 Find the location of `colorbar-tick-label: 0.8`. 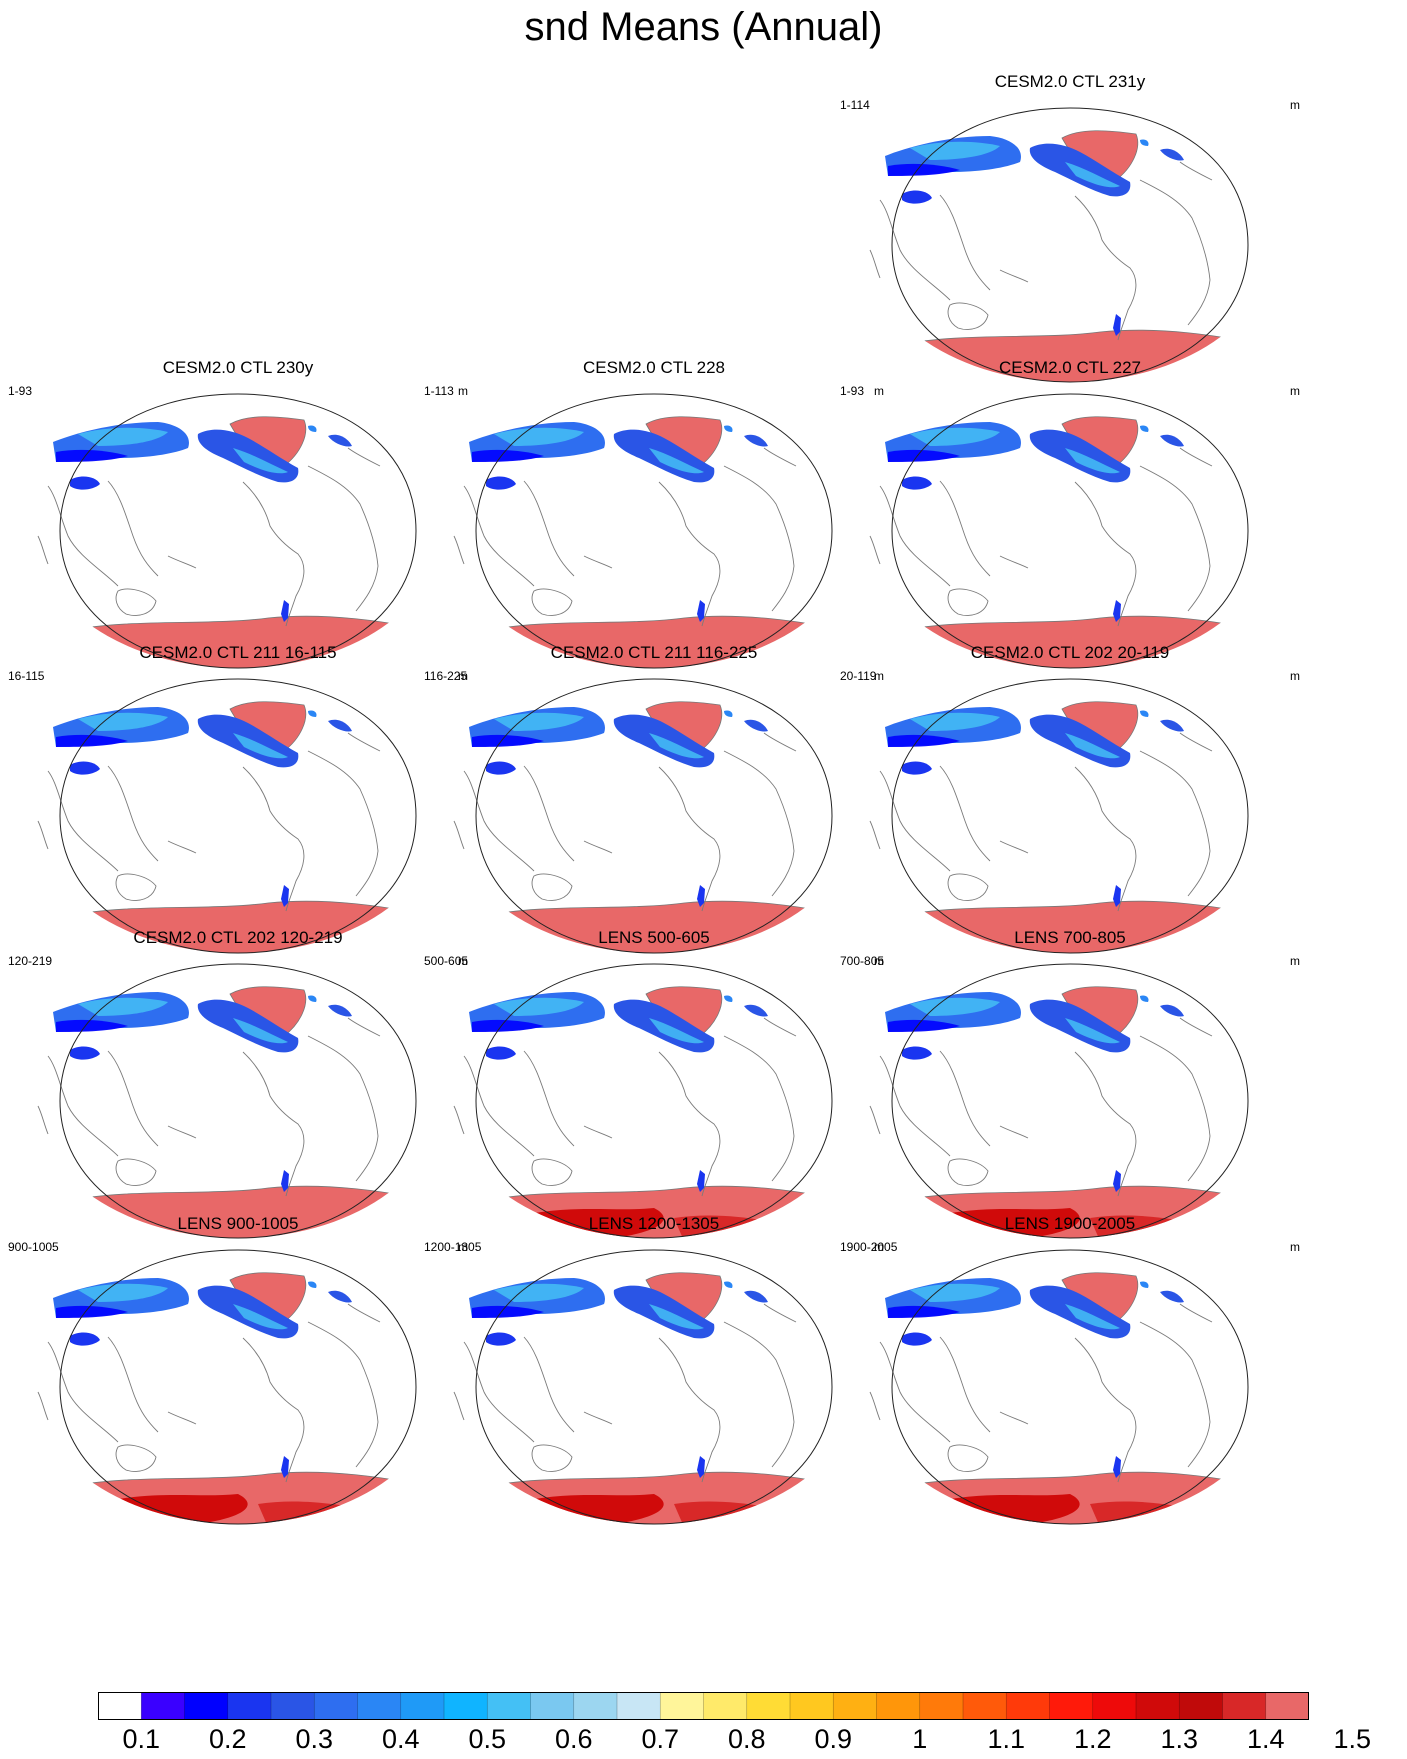

colorbar-tick-label: 0.8 is located at coordinates (746, 1739).